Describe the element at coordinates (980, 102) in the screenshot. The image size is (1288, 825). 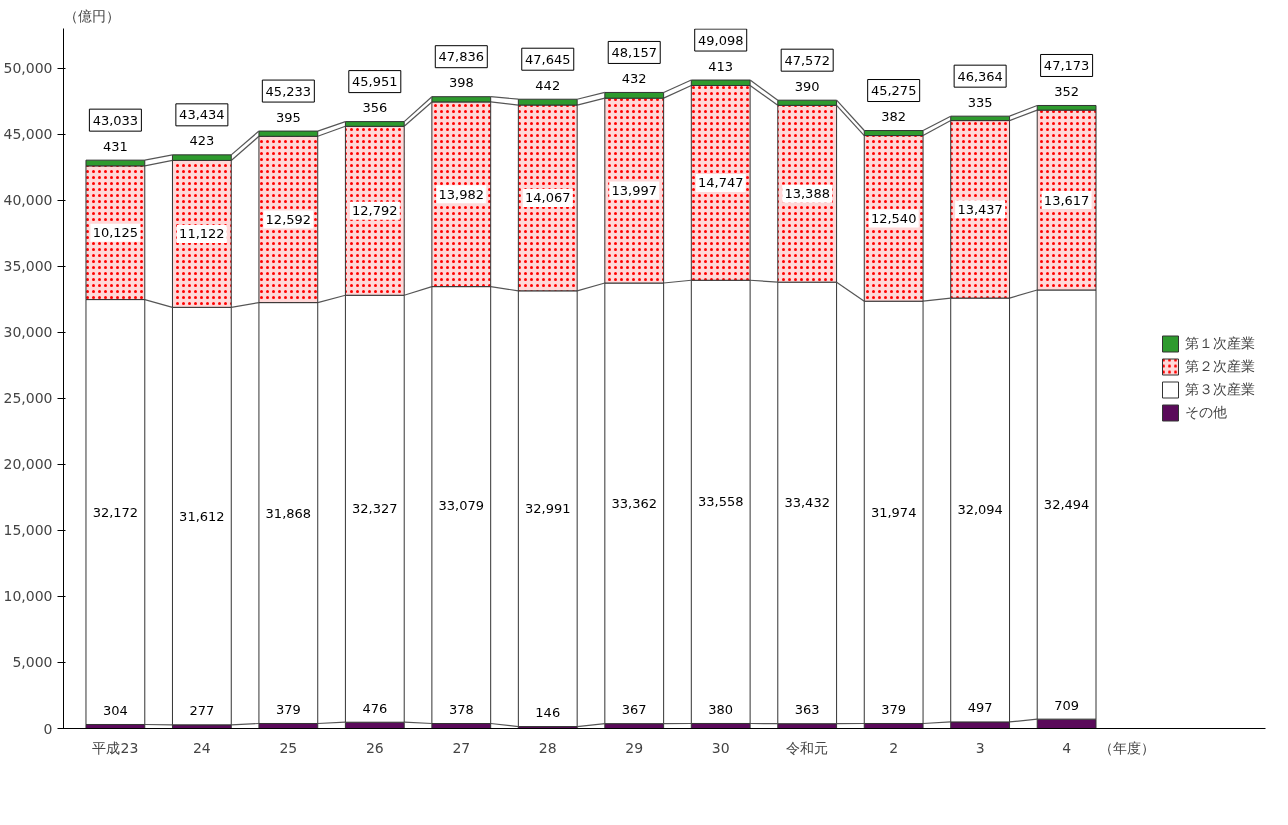
I see `data-label: 335` at that location.